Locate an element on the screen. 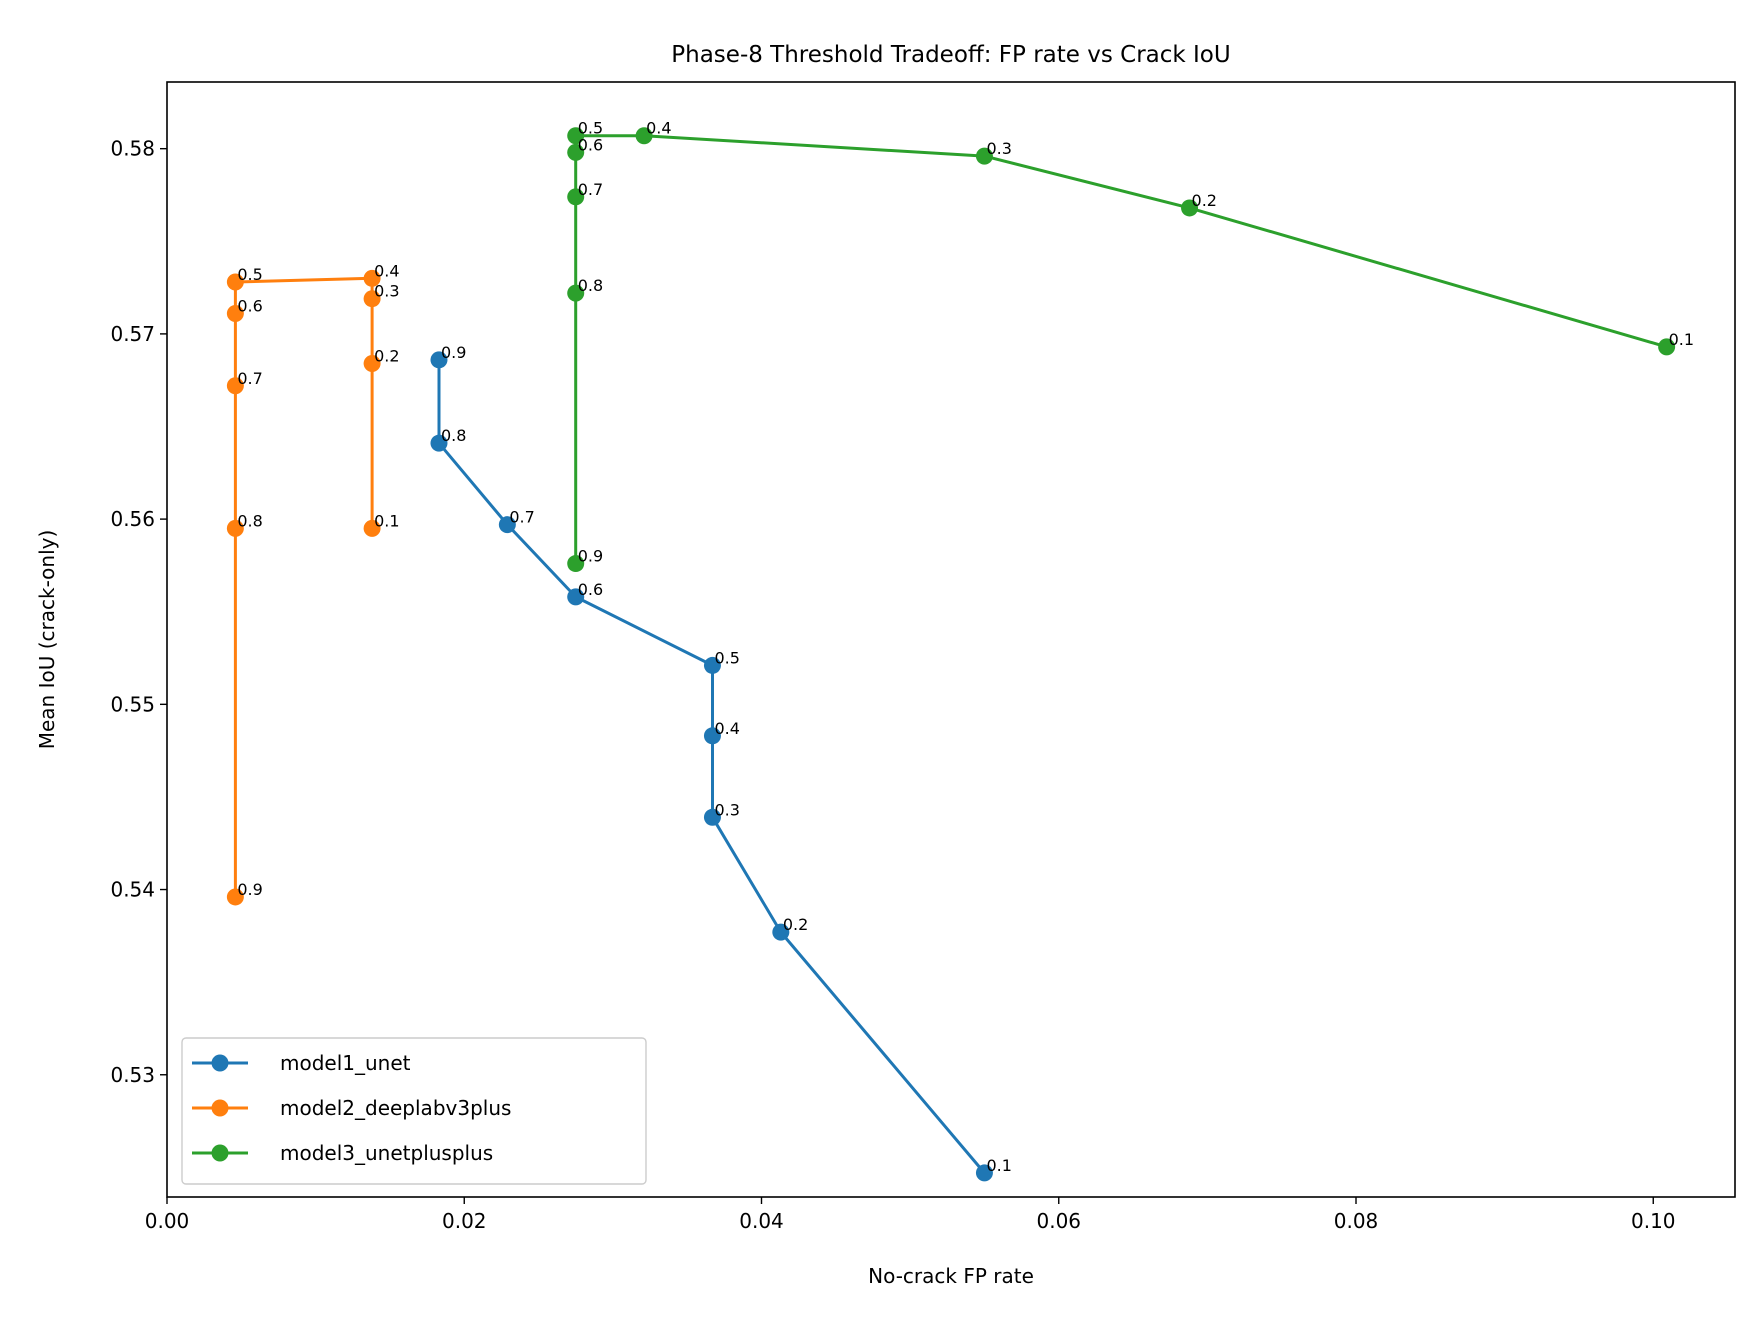 Image resolution: width=1760 pixels, height=1325 pixels. x-tick-label: 0.08 is located at coordinates (1356, 1221).